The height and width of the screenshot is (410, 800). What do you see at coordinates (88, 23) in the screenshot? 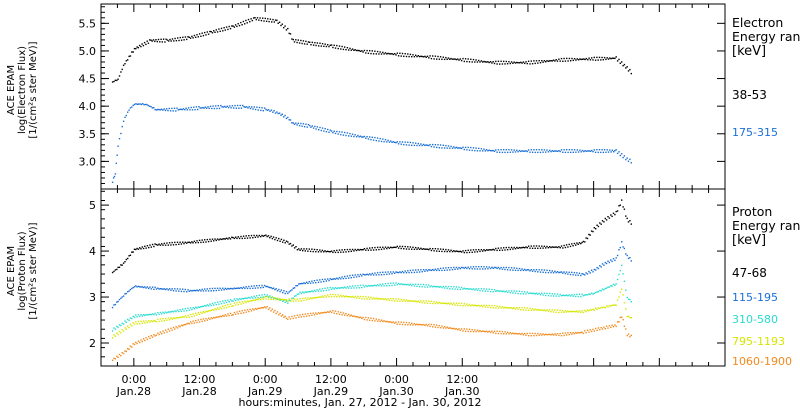
I see `electron-ytick-label: 5.5` at bounding box center [88, 23].